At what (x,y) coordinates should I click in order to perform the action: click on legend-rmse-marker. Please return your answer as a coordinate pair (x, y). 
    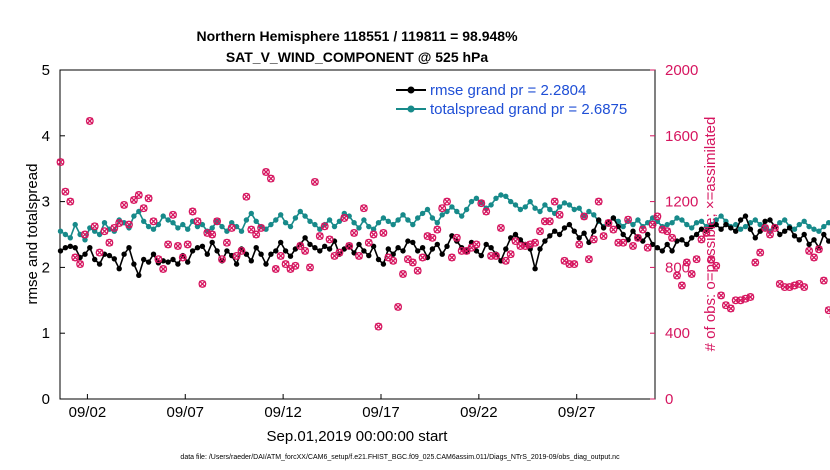
    Looking at the image, I should click on (411, 90).